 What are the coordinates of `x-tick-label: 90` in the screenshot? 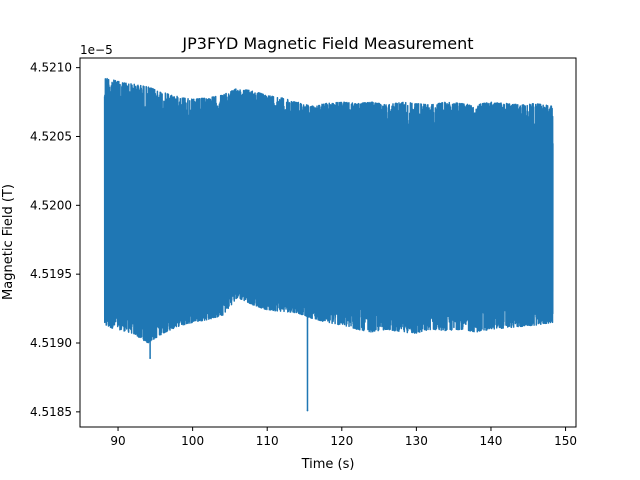 It's located at (117, 441).